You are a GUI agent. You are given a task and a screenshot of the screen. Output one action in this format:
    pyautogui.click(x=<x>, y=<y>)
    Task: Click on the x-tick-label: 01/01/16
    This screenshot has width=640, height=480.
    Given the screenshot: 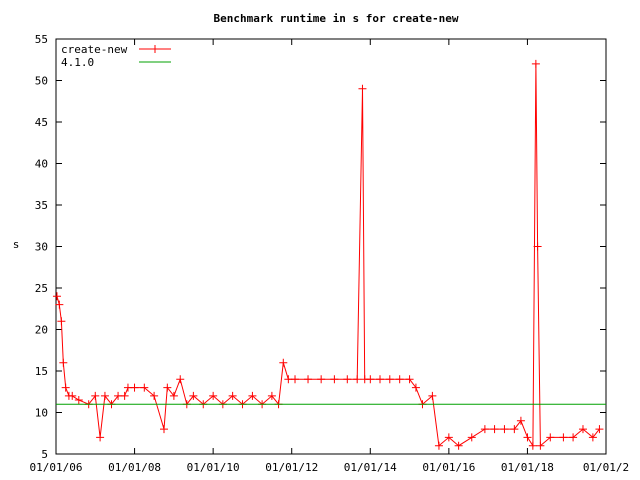 What is the action you would take?
    pyautogui.click(x=448, y=467)
    